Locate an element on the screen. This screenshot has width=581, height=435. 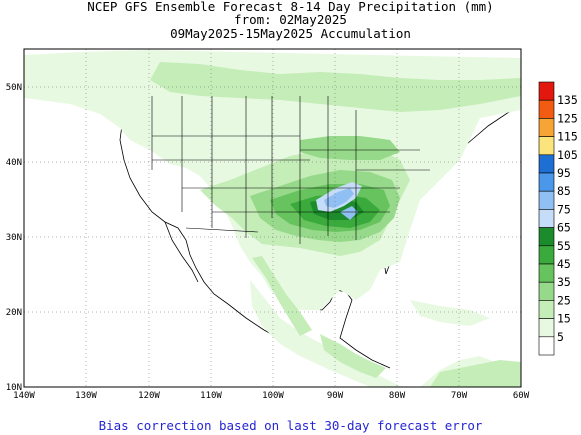
legend-label: 125 is located at coordinates (567, 118).